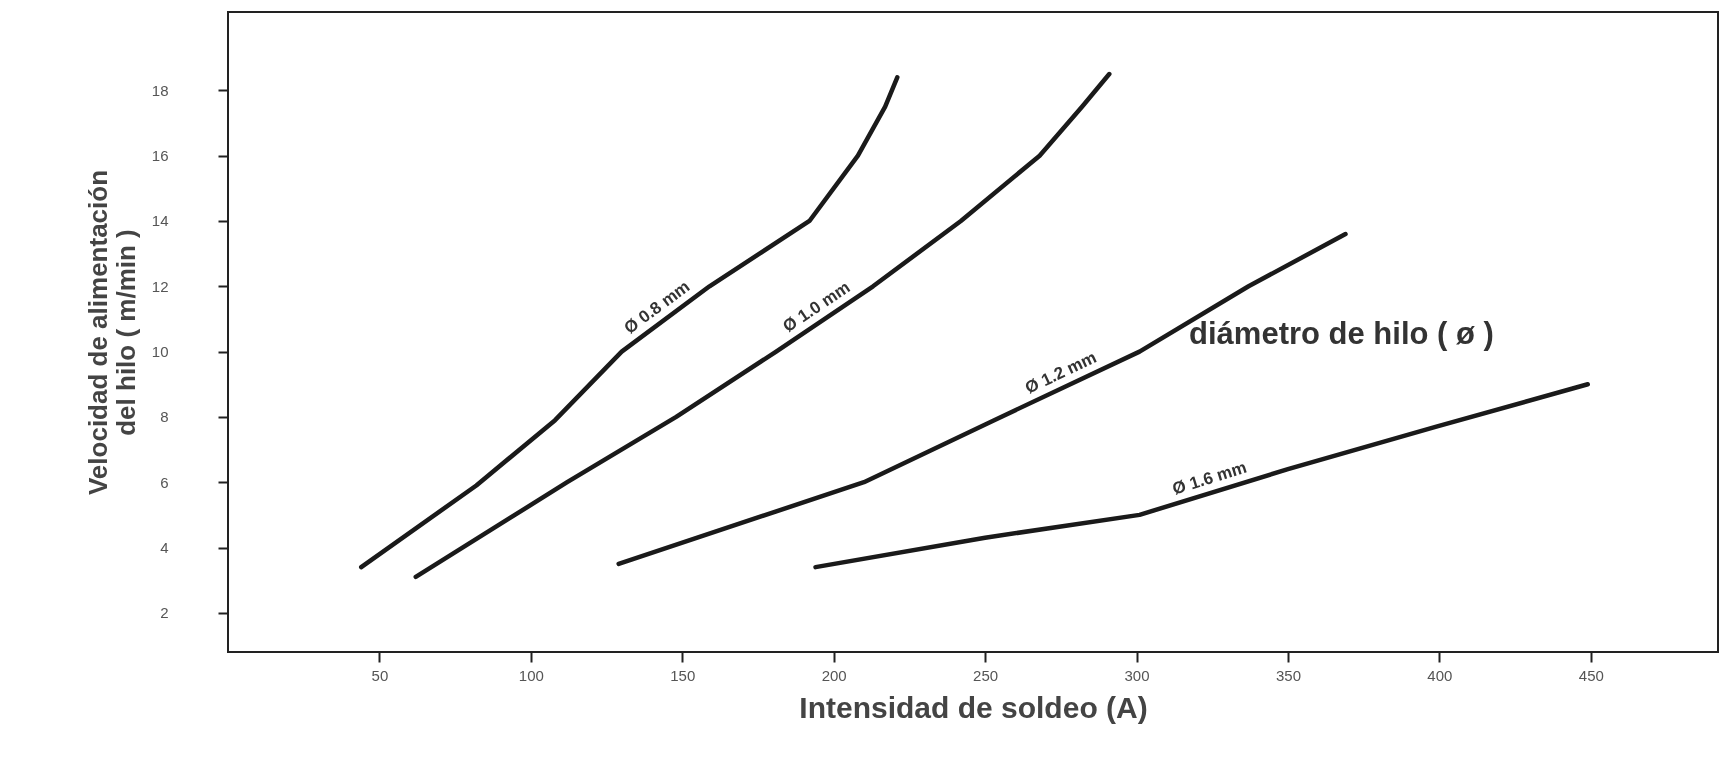 The height and width of the screenshot is (760, 1730). What do you see at coordinates (973, 707) in the screenshot?
I see `x-axis-title: Intensidad de soldeo (A)` at bounding box center [973, 707].